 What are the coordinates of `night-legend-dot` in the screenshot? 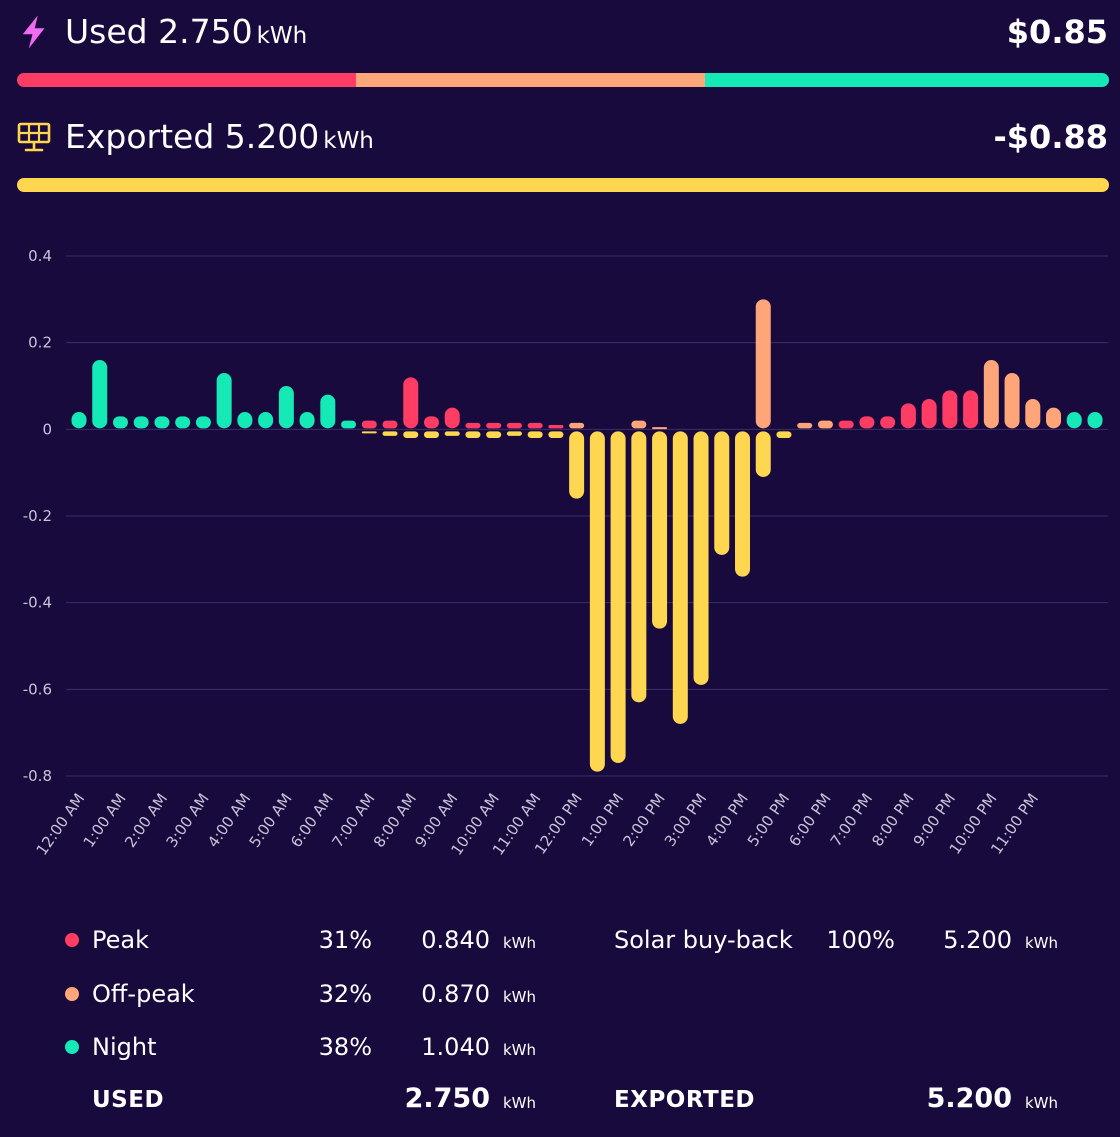 It's located at (72, 1047).